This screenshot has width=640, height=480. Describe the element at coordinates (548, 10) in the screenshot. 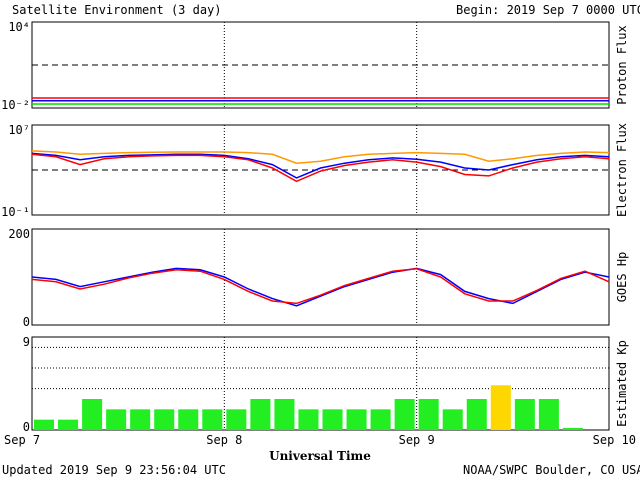

I see `begin-time: Begin: 2019 Sep 7 0000 UTC` at that location.